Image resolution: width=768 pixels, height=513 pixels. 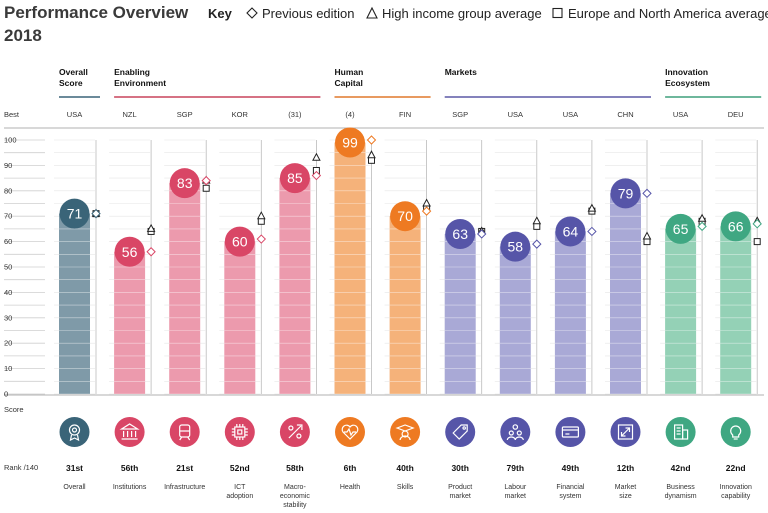 What do you see at coordinates (8, 165) in the screenshot?
I see `y-tick-label: 90` at bounding box center [8, 165].